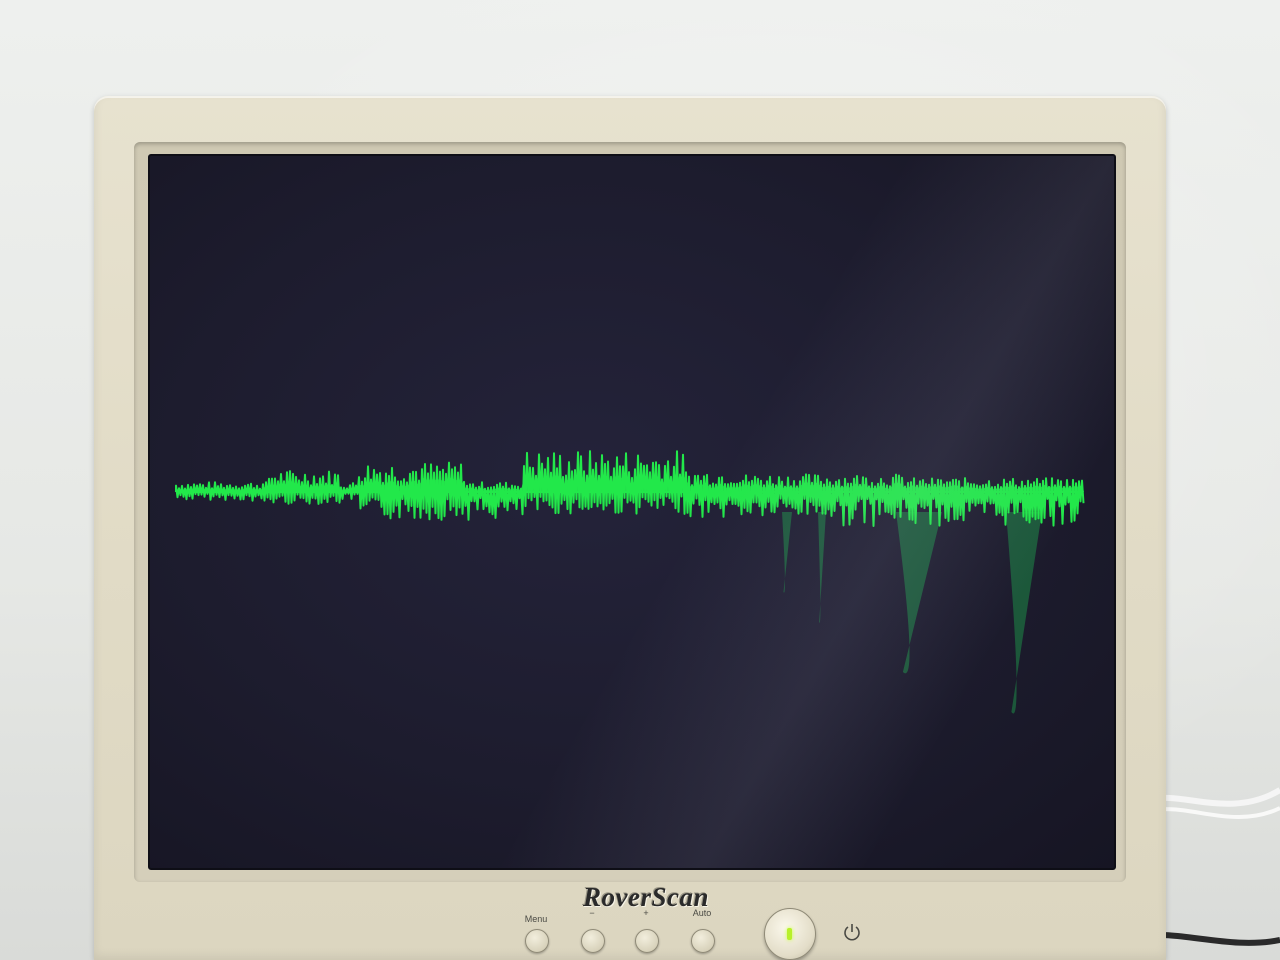 This screenshot has height=960, width=1280. I want to click on power-led-icon, so click(789, 934).